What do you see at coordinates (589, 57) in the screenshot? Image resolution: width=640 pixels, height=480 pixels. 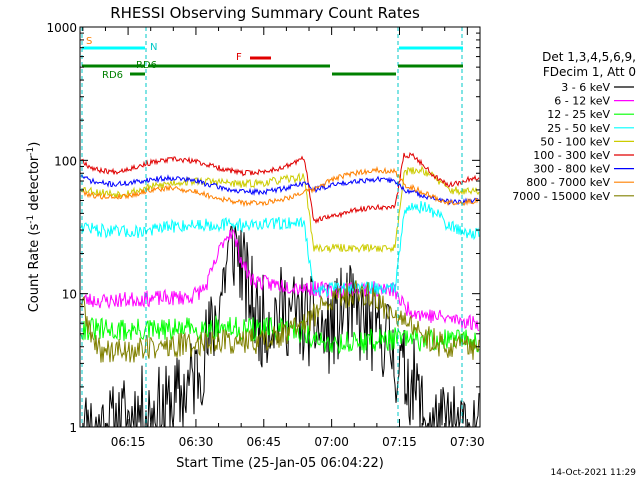 I see `legend-title-line1: Det 1,3,4,5,6,9,` at bounding box center [589, 57].